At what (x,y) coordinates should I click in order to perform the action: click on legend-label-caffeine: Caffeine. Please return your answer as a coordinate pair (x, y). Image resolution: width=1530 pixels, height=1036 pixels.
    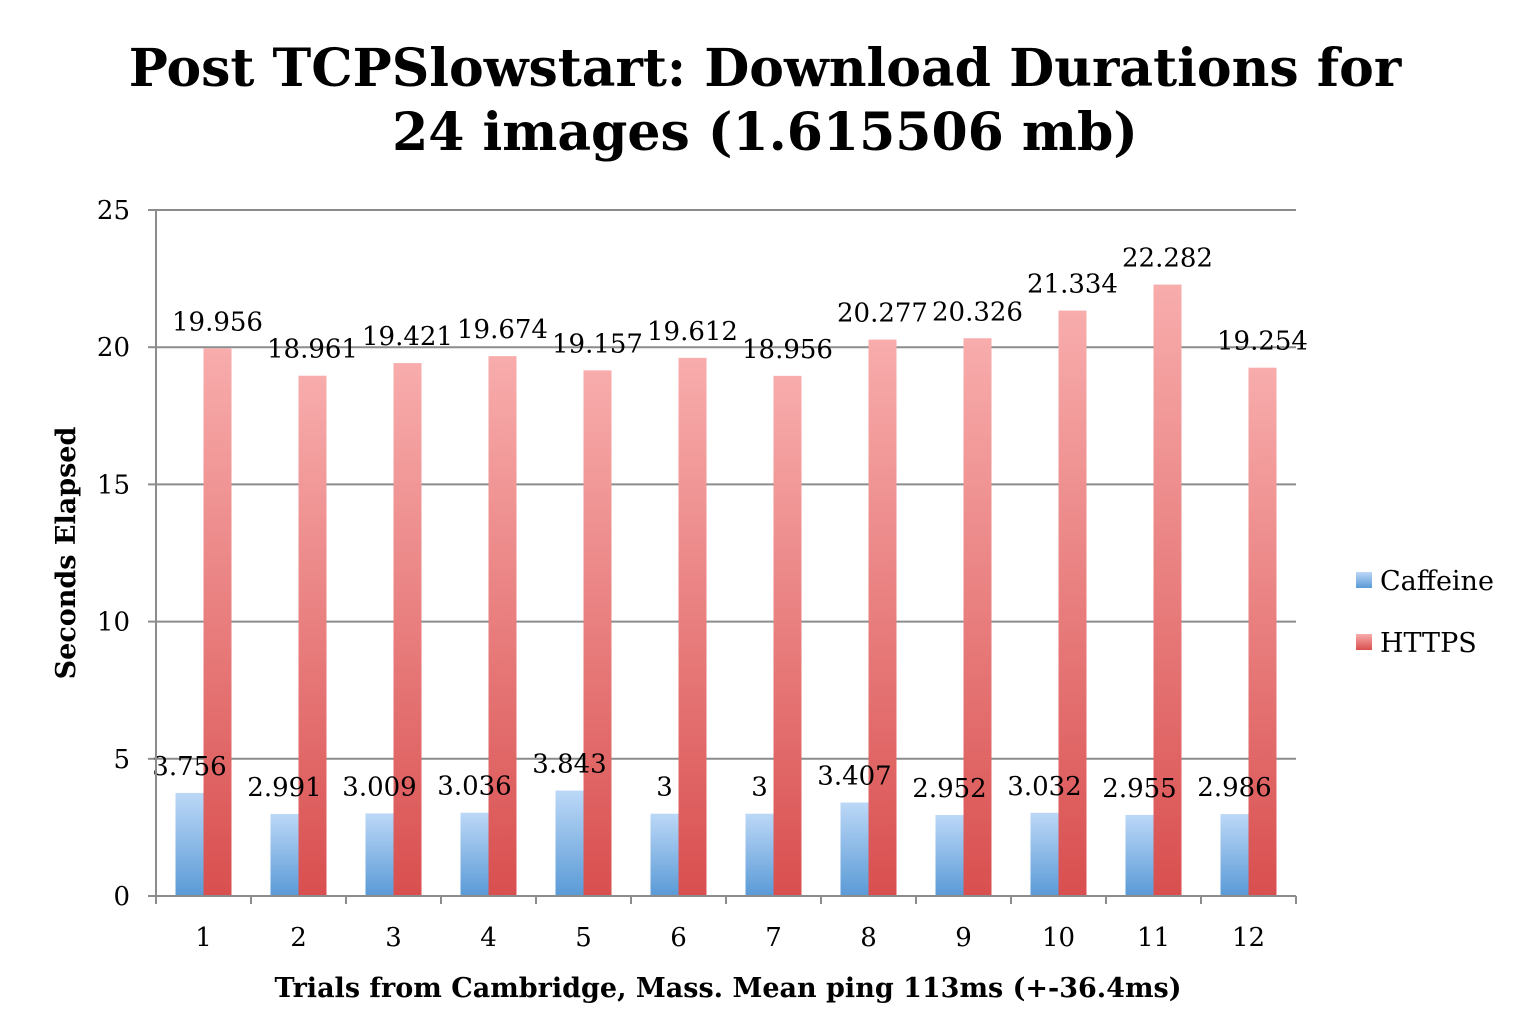
    Looking at the image, I should click on (1437, 581).